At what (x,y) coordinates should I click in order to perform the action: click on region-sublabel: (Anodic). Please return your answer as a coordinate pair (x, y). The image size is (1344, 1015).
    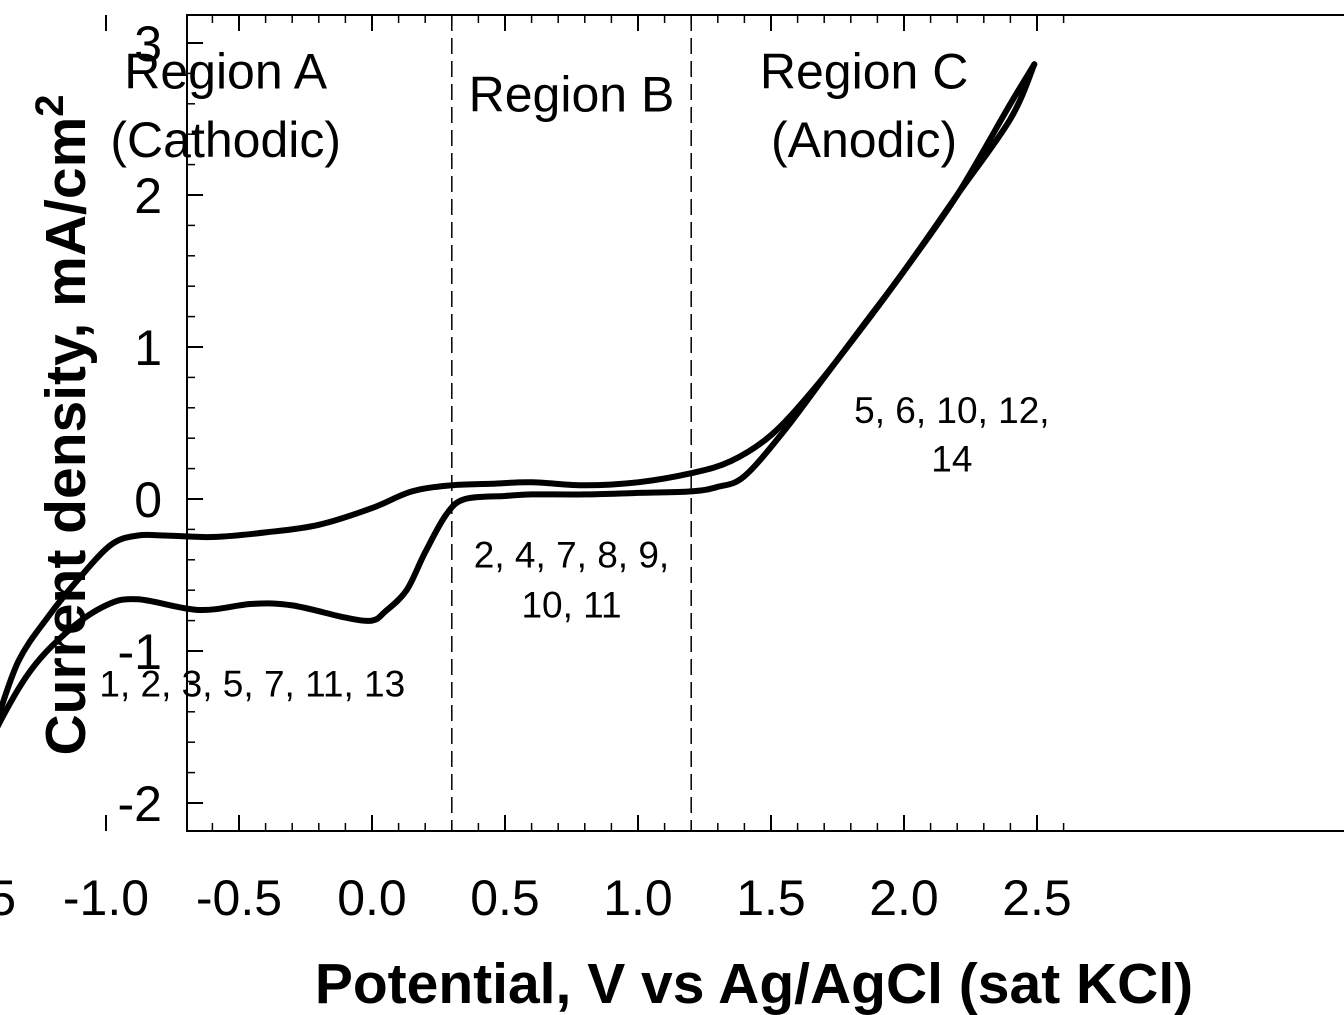
    Looking at the image, I should click on (864, 140).